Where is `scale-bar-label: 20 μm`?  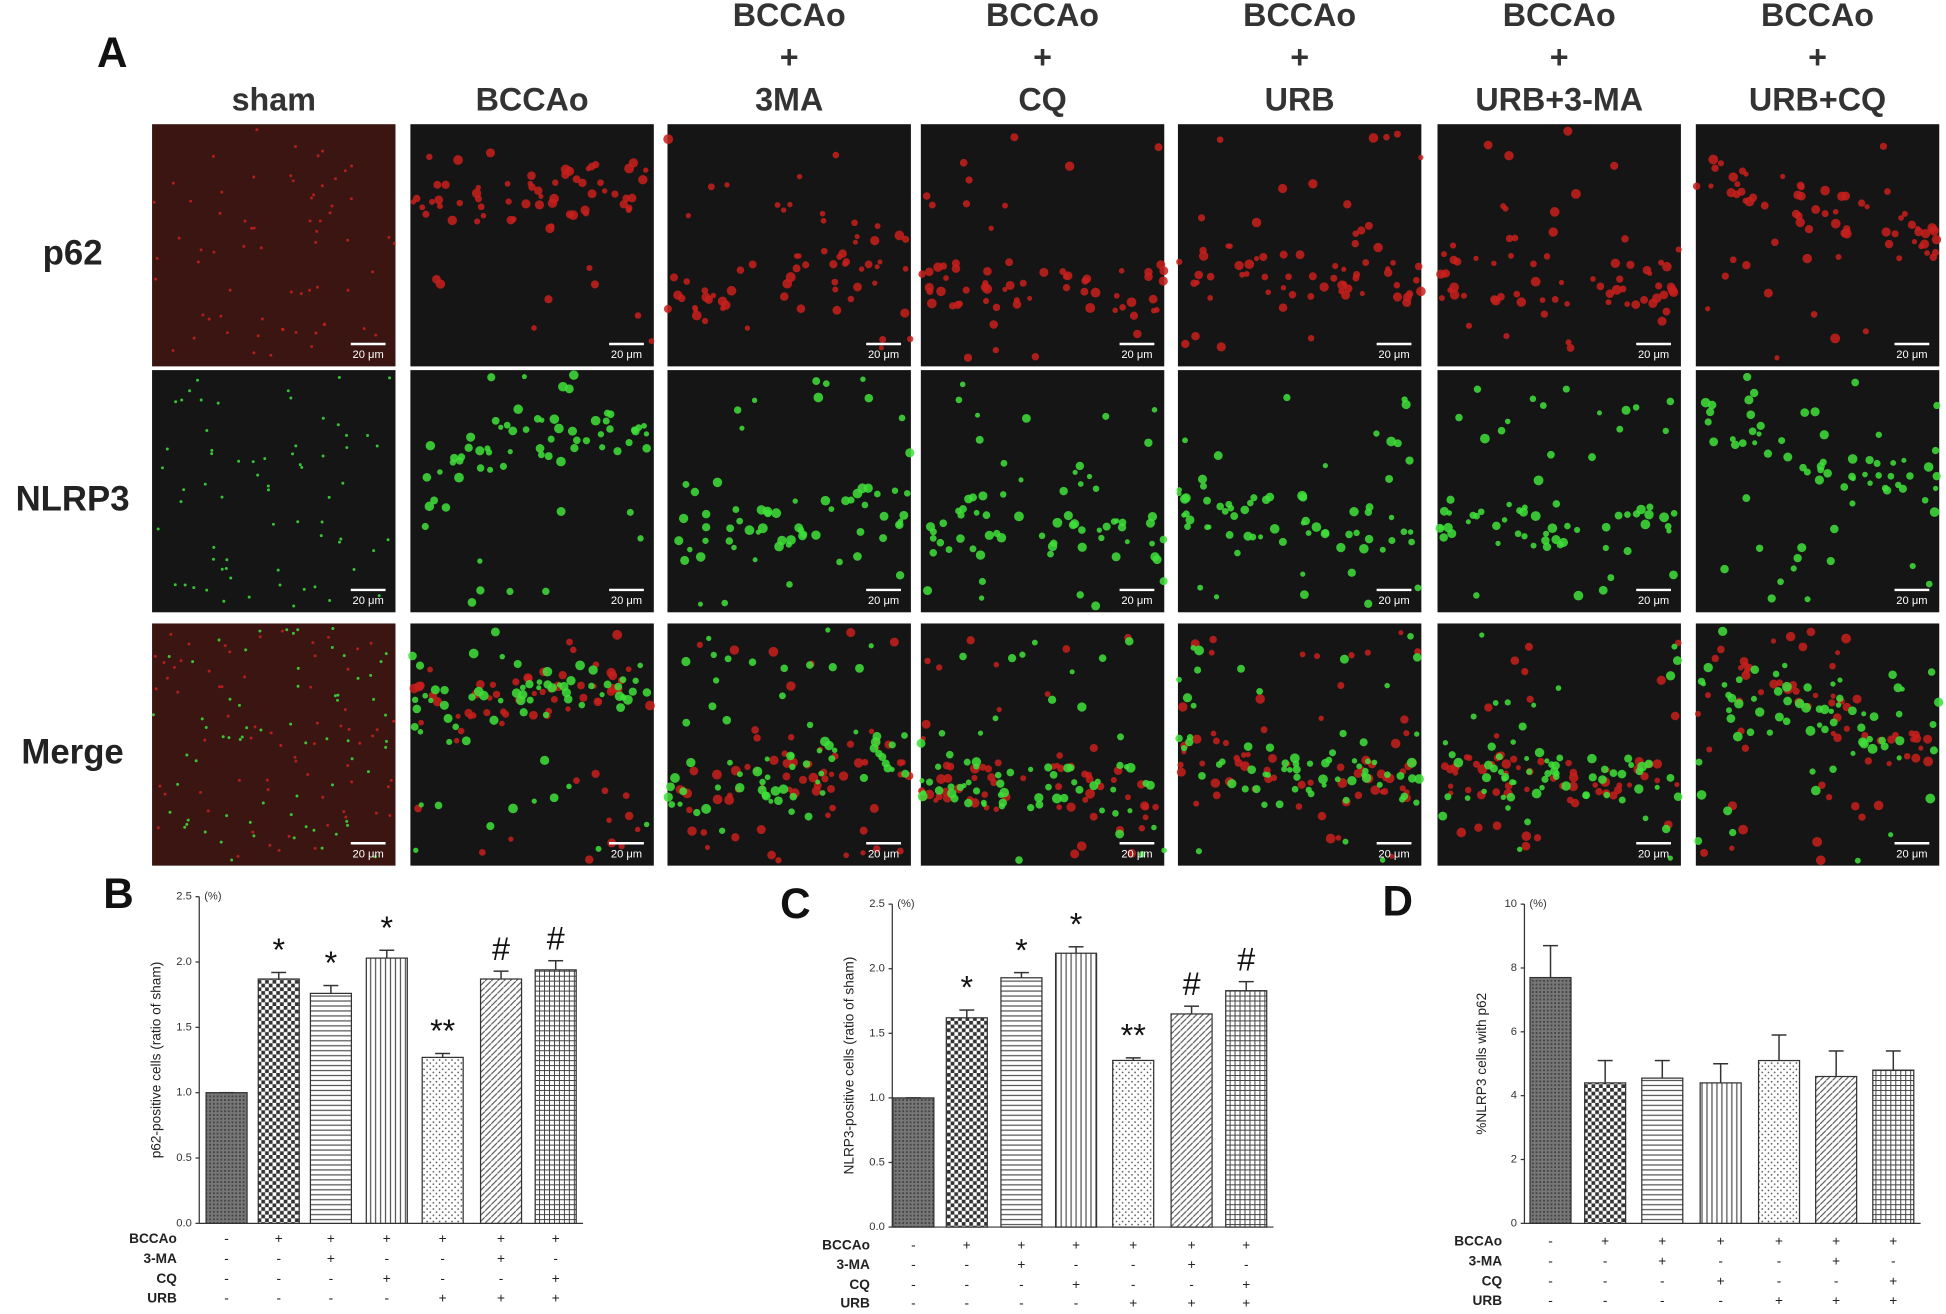 scale-bar-label: 20 μm is located at coordinates (626, 601).